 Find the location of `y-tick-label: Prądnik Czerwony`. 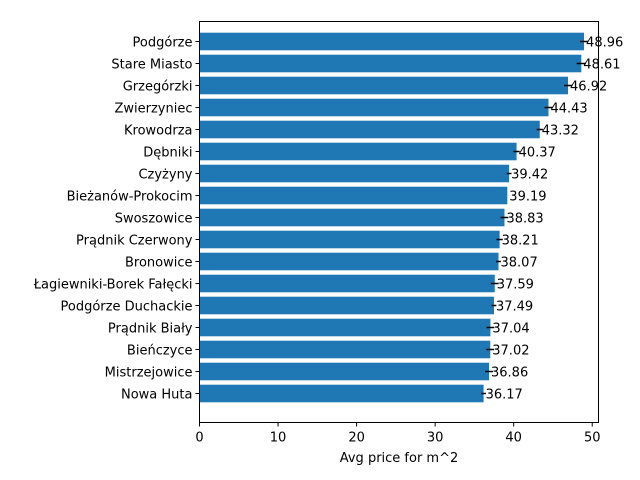

y-tick-label: Prądnik Czerwony is located at coordinates (134, 241).